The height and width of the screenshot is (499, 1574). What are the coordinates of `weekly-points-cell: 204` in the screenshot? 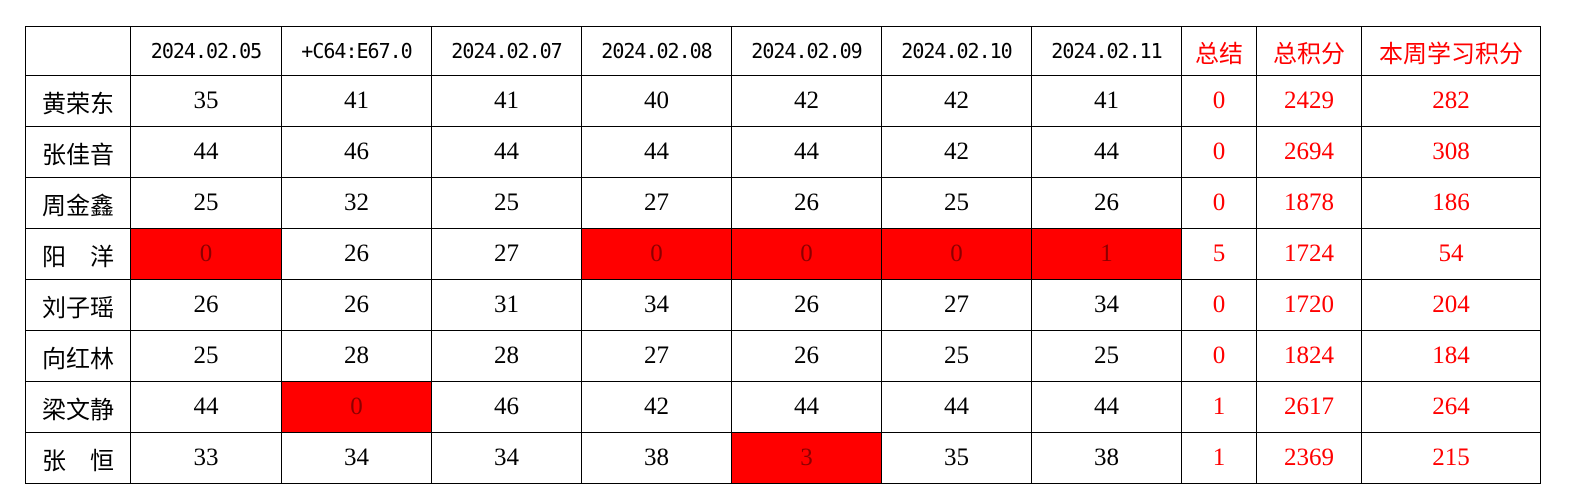 It's located at (1451, 305).